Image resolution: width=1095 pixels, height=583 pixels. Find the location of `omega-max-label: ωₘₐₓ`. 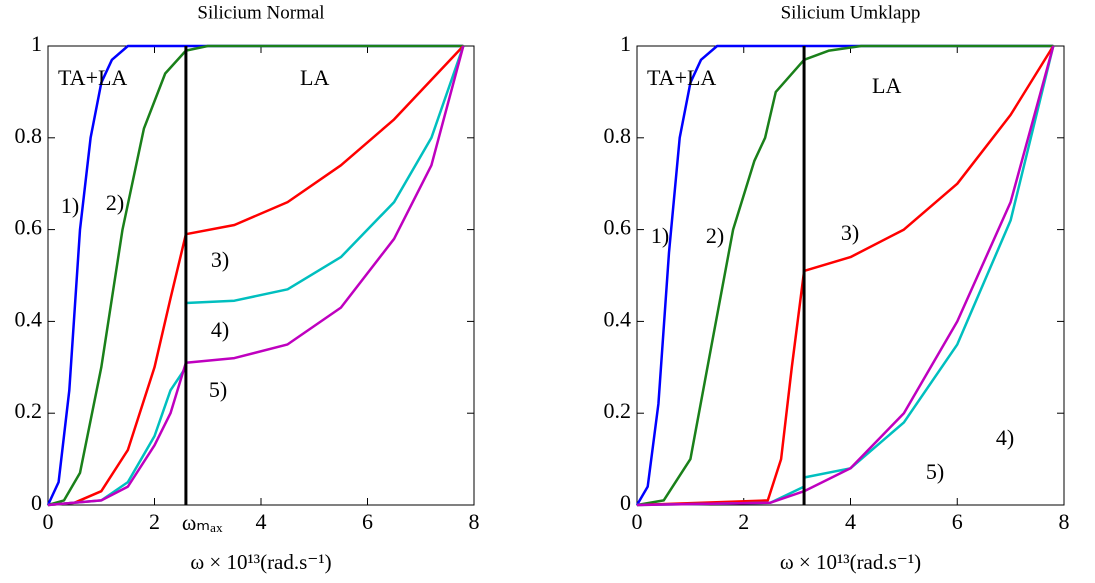

omega-max-label: ωₘₐₓ is located at coordinates (202, 522).